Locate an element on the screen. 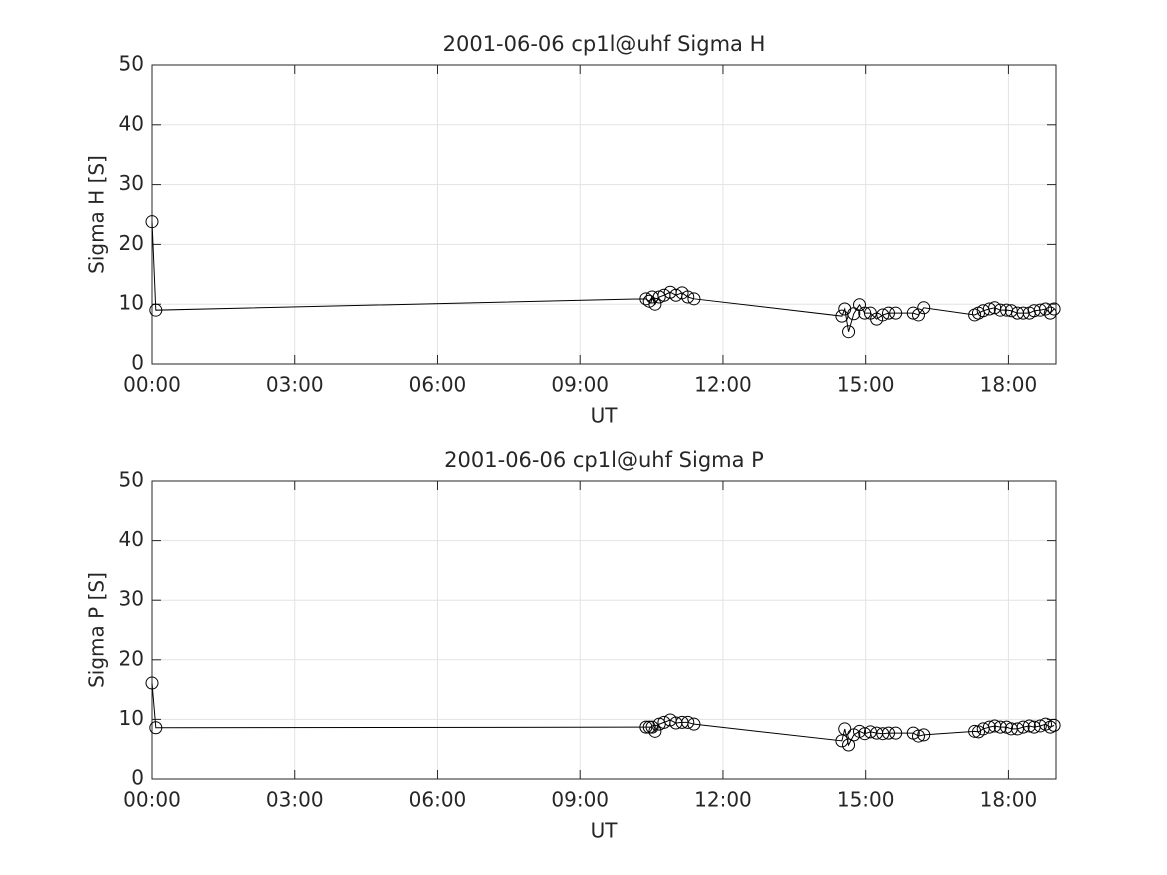 This screenshot has width=1167, height=875. y-axis-label: Sigma H [S] is located at coordinates (97, 214).